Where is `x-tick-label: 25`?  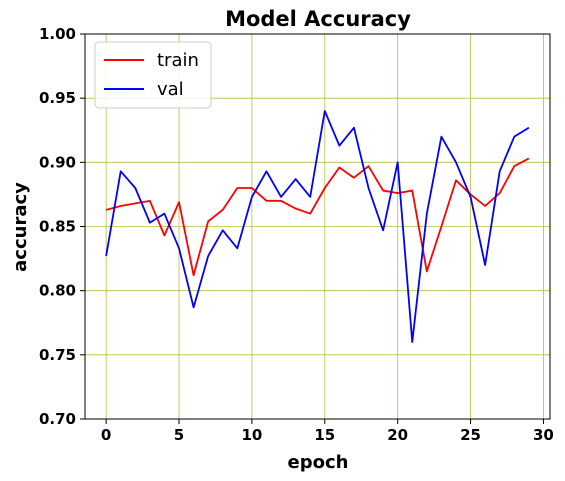 x-tick-label: 25 is located at coordinates (470, 435).